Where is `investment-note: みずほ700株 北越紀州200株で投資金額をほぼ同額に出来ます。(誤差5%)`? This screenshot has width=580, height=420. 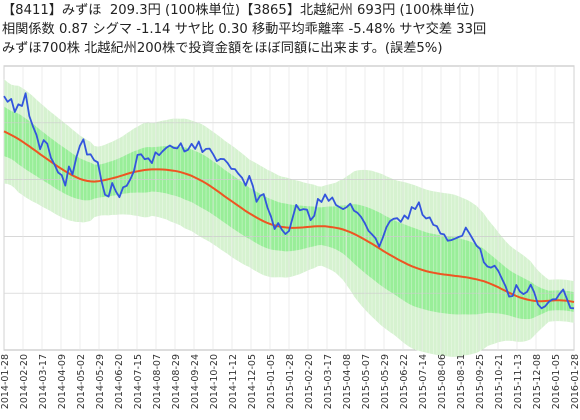 investment-note: みずほ700株 北越紀州200株で投資金額をほぼ同額に出来ます。(誤差5%) is located at coordinates (222, 48).